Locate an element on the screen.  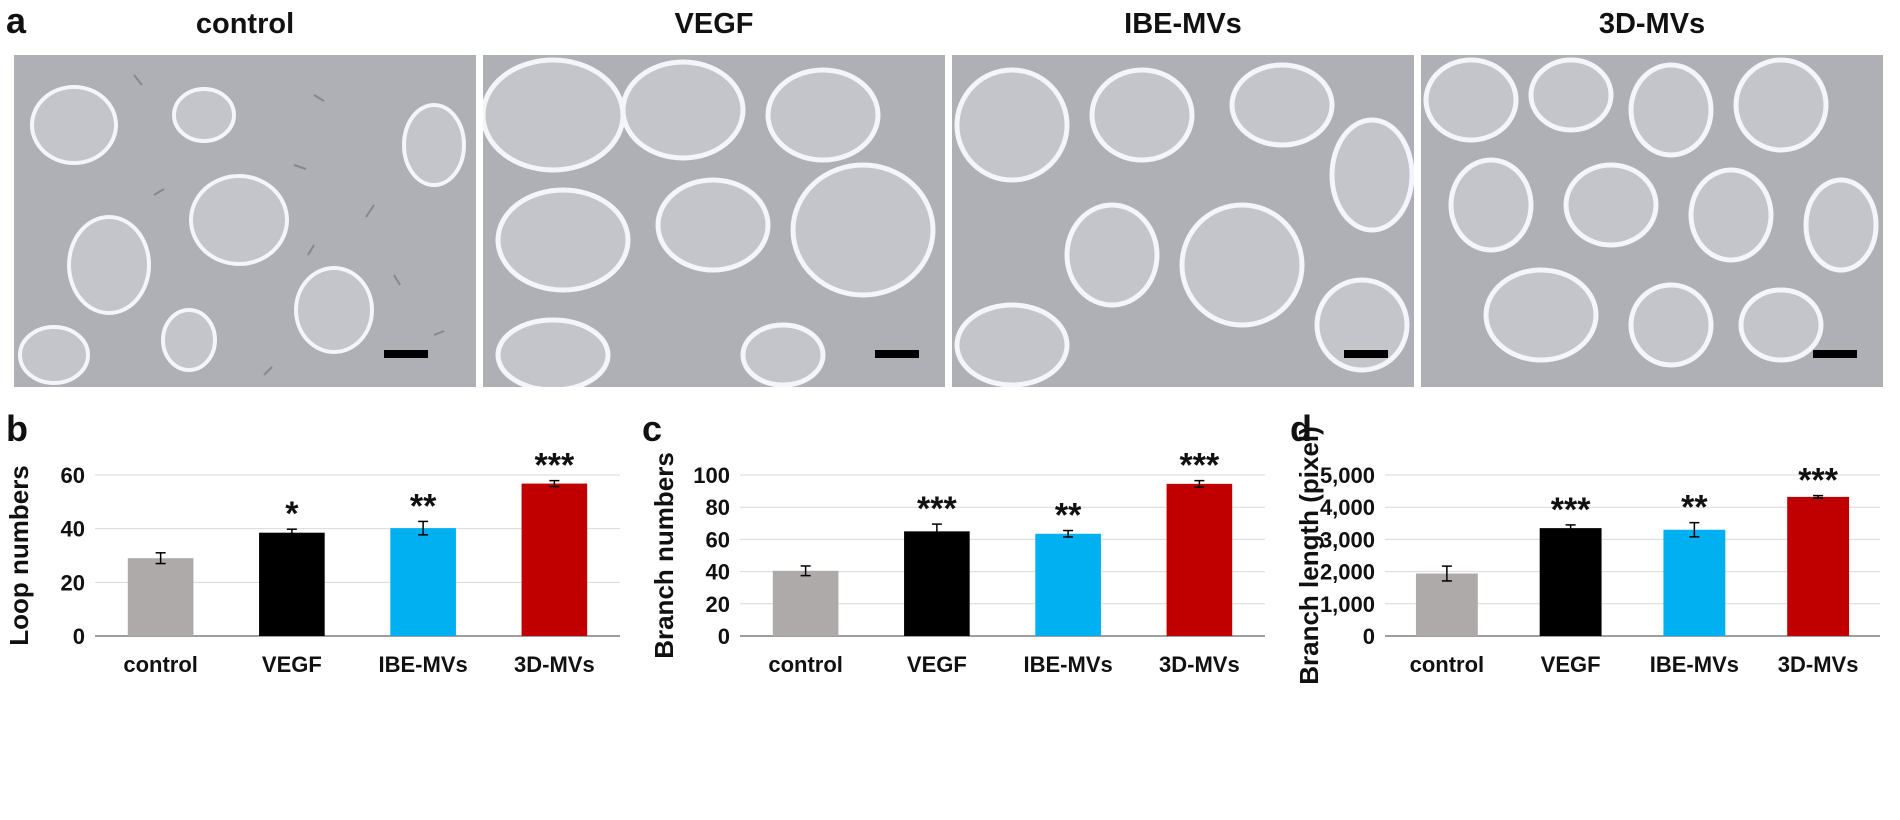
panel-label-a: a is located at coordinates (16, 20).